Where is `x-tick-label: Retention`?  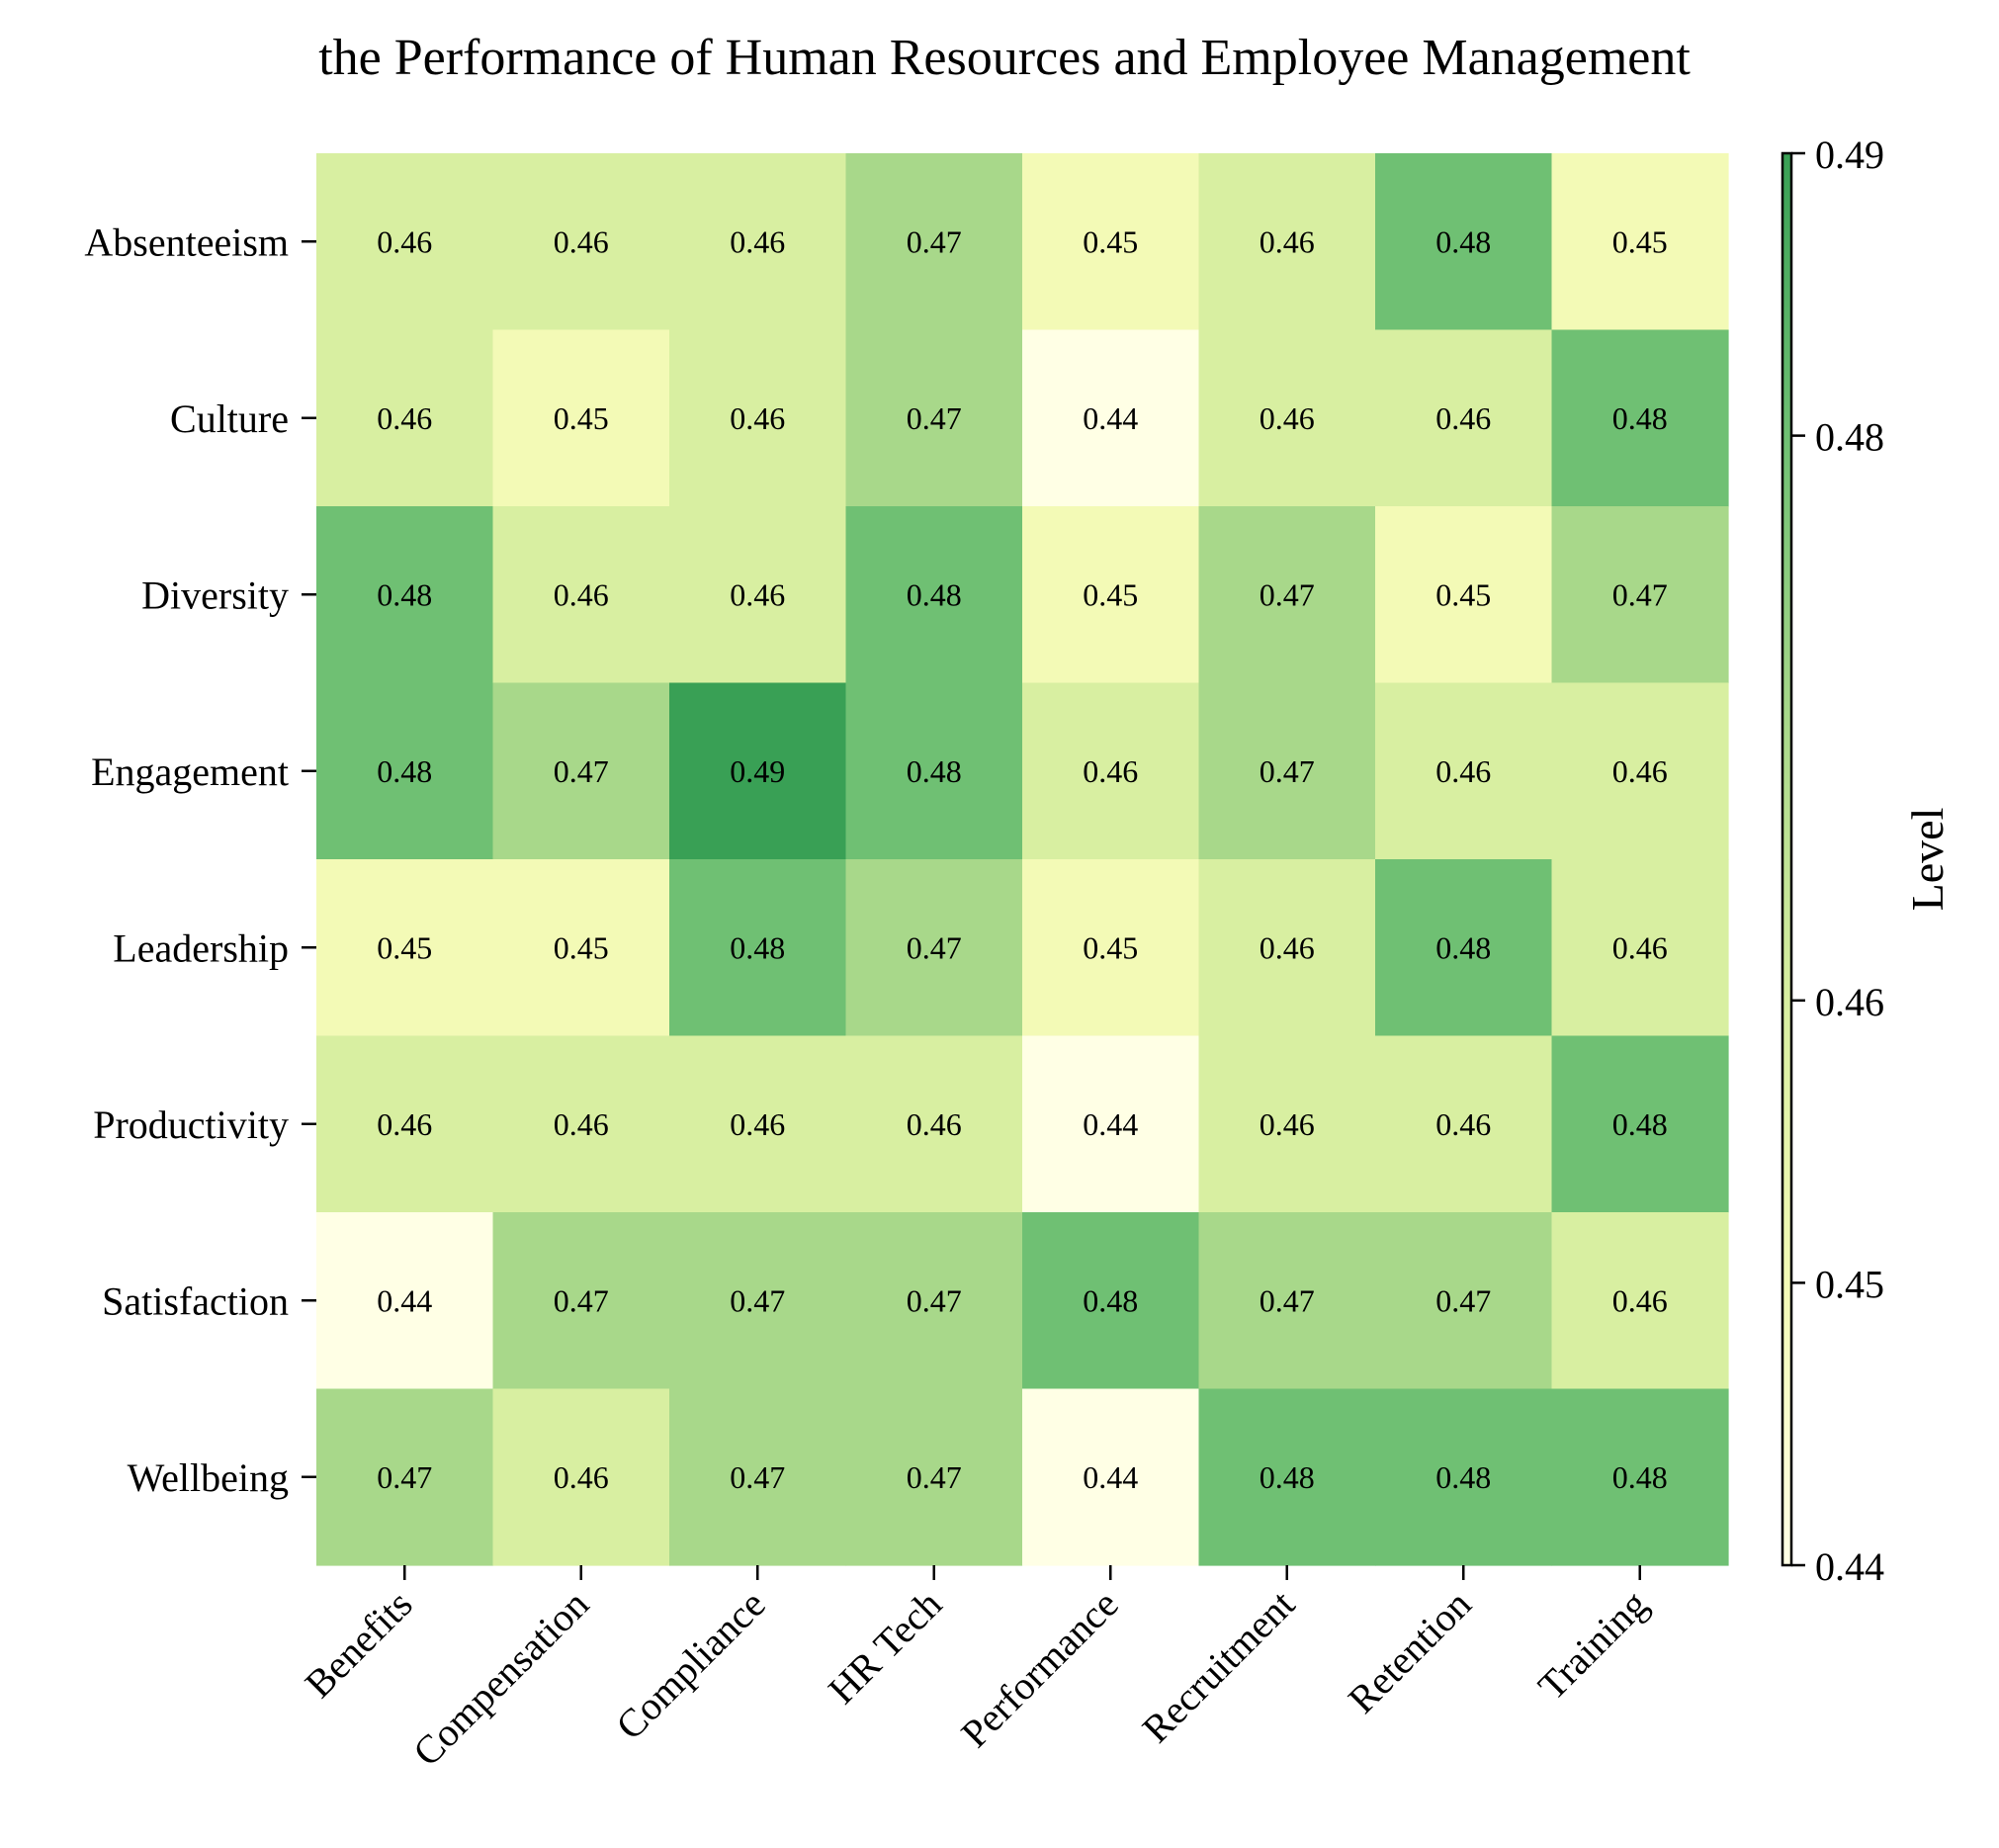 x-tick-label: Retention is located at coordinates (1410, 1652).